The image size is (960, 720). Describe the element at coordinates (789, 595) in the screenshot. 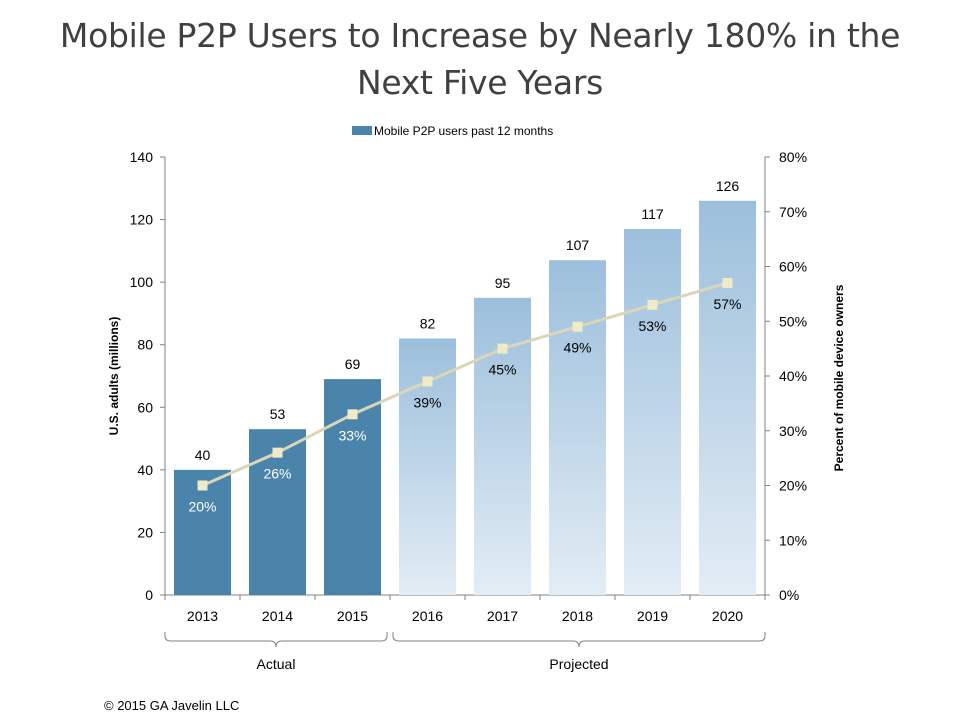

I see `y-tick-label-right: 0%` at that location.